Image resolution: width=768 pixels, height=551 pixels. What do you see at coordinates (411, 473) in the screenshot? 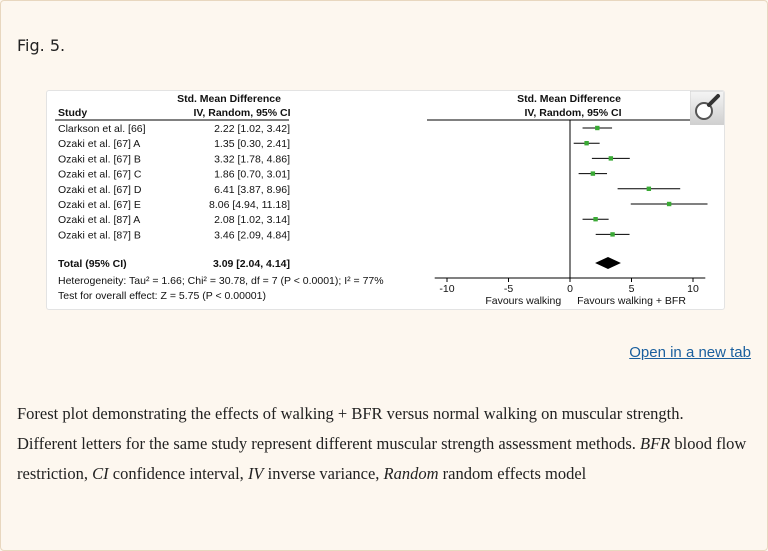
I see `caption-abbreviation: Random` at bounding box center [411, 473].